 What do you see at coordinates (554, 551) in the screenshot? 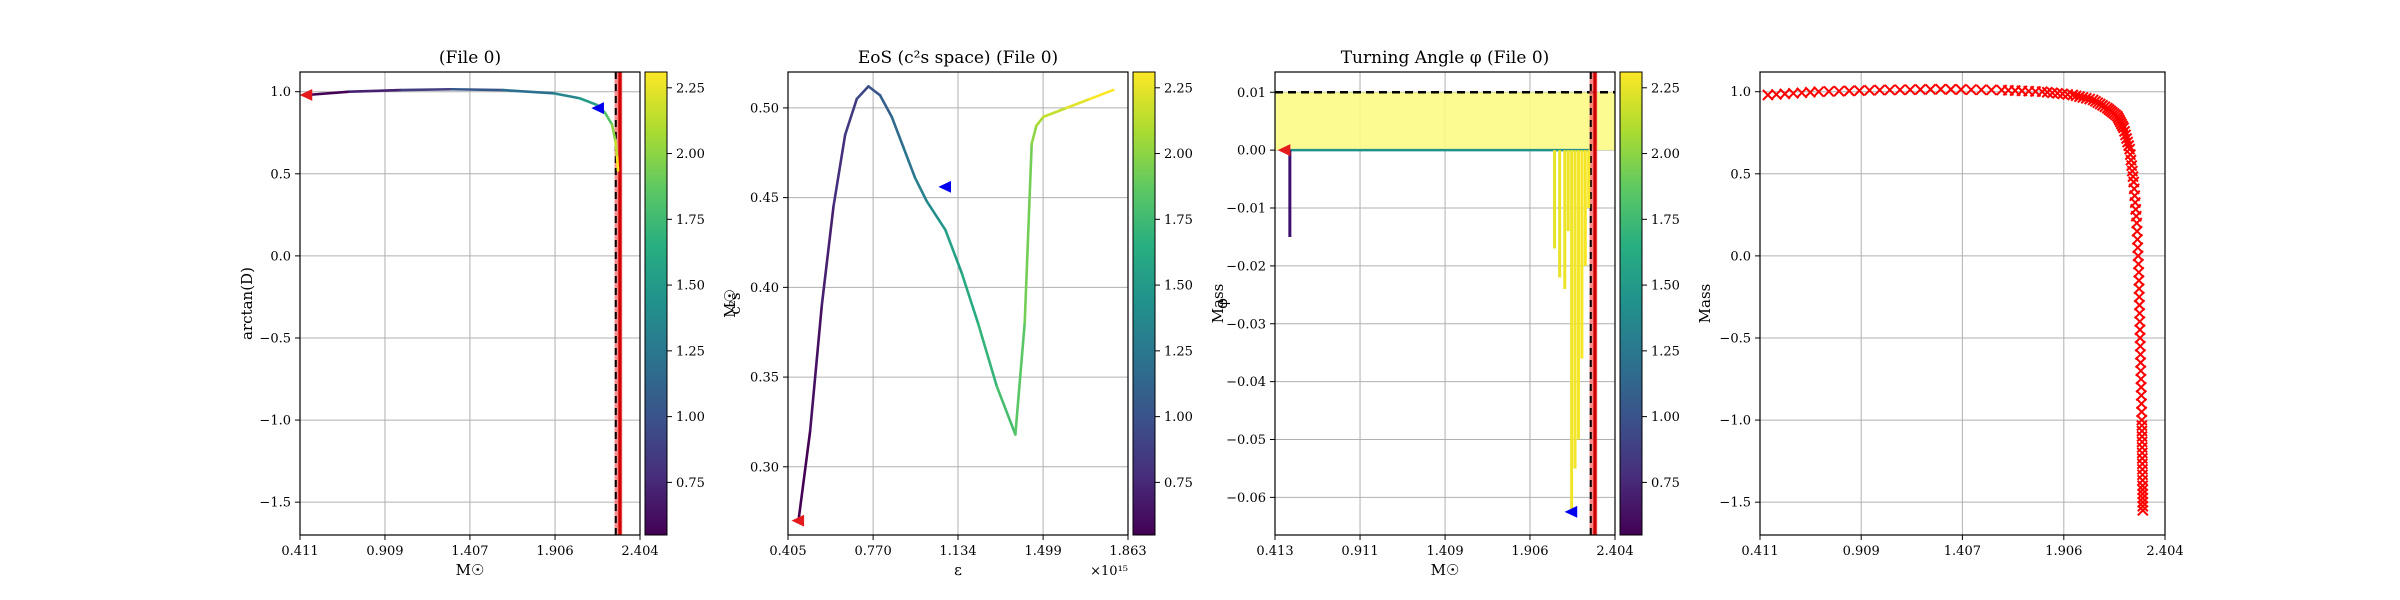
I see `x-tick-label: 1.906` at bounding box center [554, 551].